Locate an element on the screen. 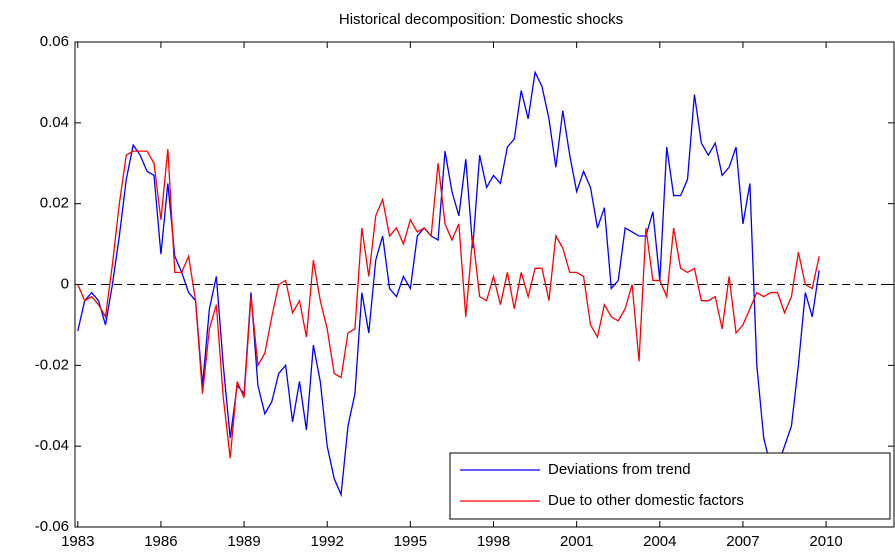  legend-label: Deviations from trend is located at coordinates (619, 469).